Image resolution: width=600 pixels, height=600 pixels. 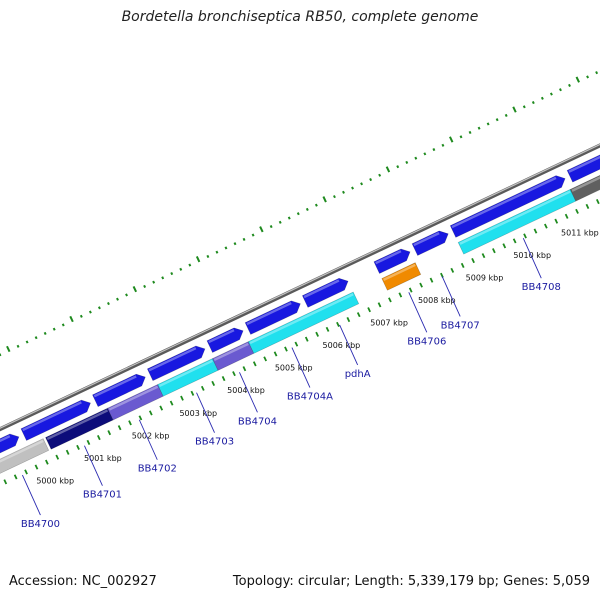 I want to click on kbp-tick-label: 5004 kbp, so click(x=246, y=390).